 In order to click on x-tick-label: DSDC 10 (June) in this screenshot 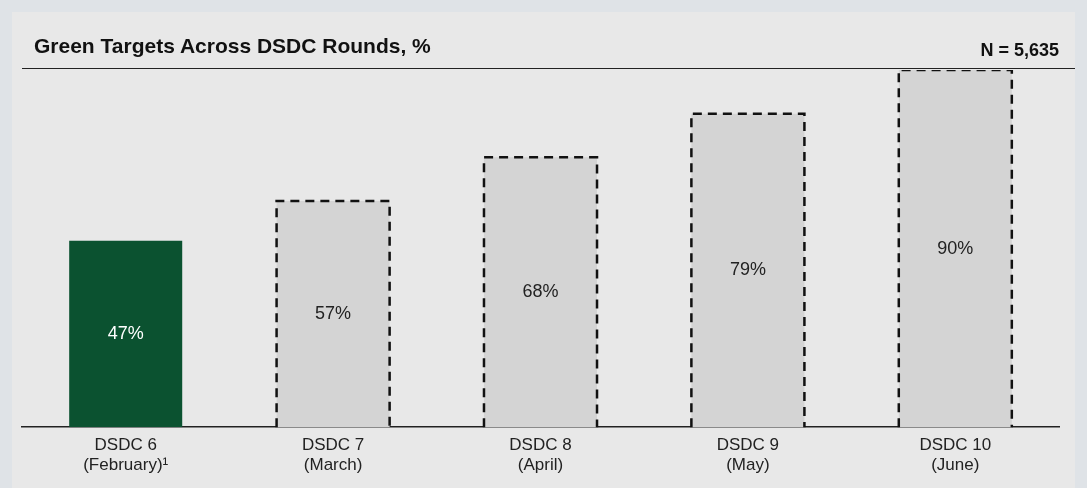, I will do `click(955, 455)`.